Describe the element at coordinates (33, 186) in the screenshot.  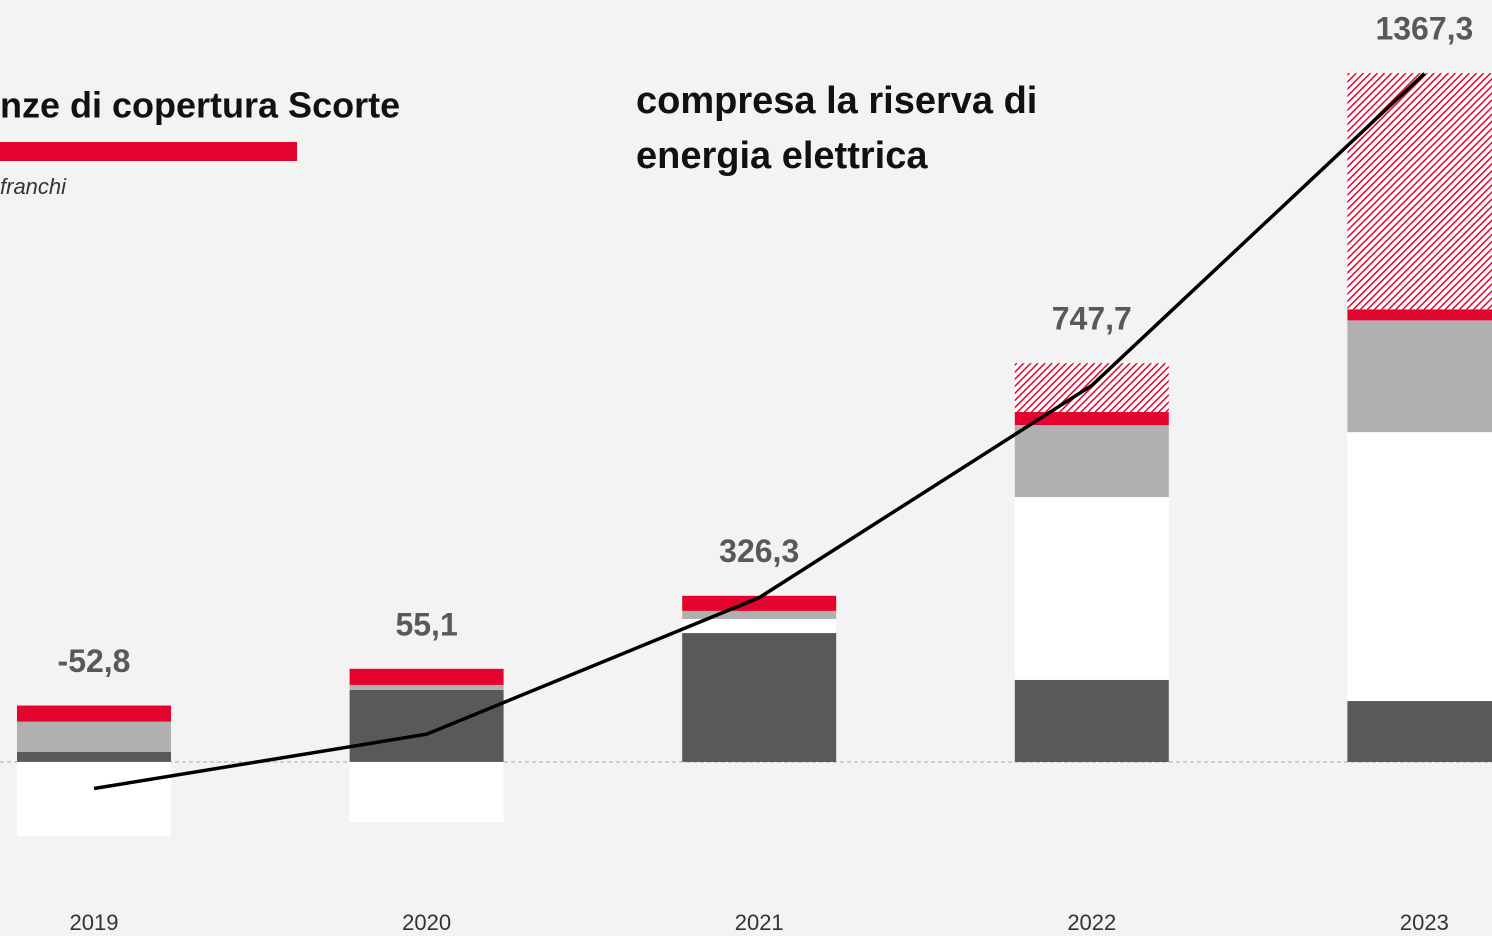
I see `subtitle: franchi` at that location.